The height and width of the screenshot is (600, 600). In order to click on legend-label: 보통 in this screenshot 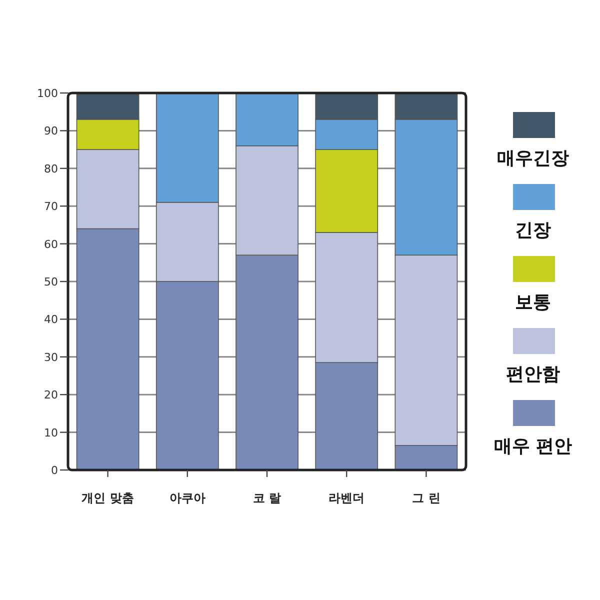, I will do `click(533, 302)`.